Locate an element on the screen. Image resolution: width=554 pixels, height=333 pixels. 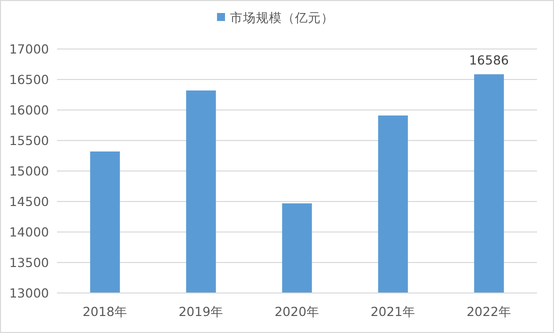
ytick: 15000 is located at coordinates (29, 171).